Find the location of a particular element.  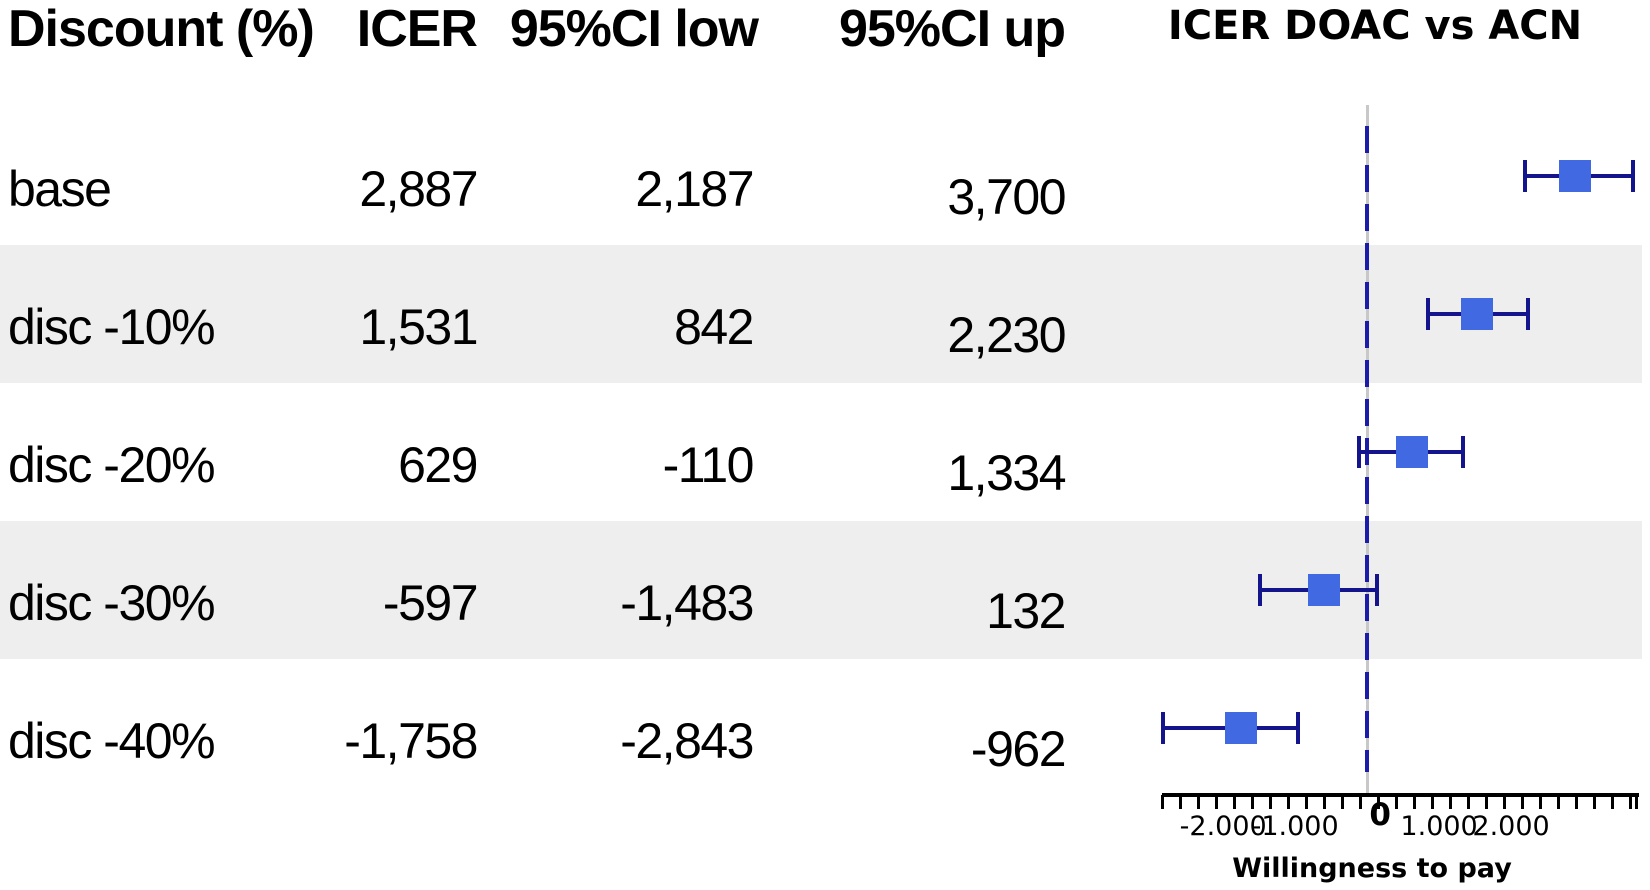

ci-up-value: 3,700 is located at coordinates (1006, 197).